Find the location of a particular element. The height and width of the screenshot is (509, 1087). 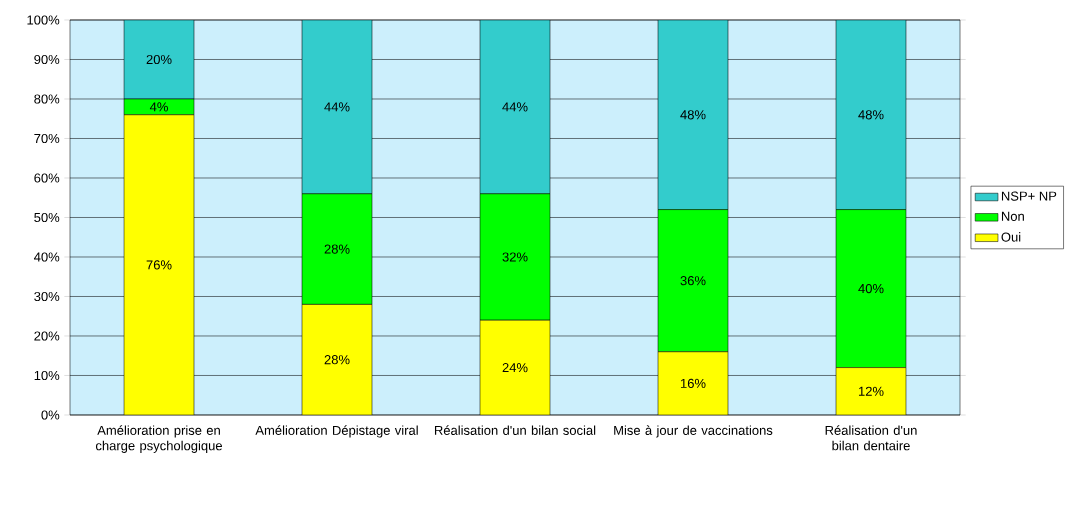

x-tick-label: Amélioration prise en charge psychologique is located at coordinates (158, 439).